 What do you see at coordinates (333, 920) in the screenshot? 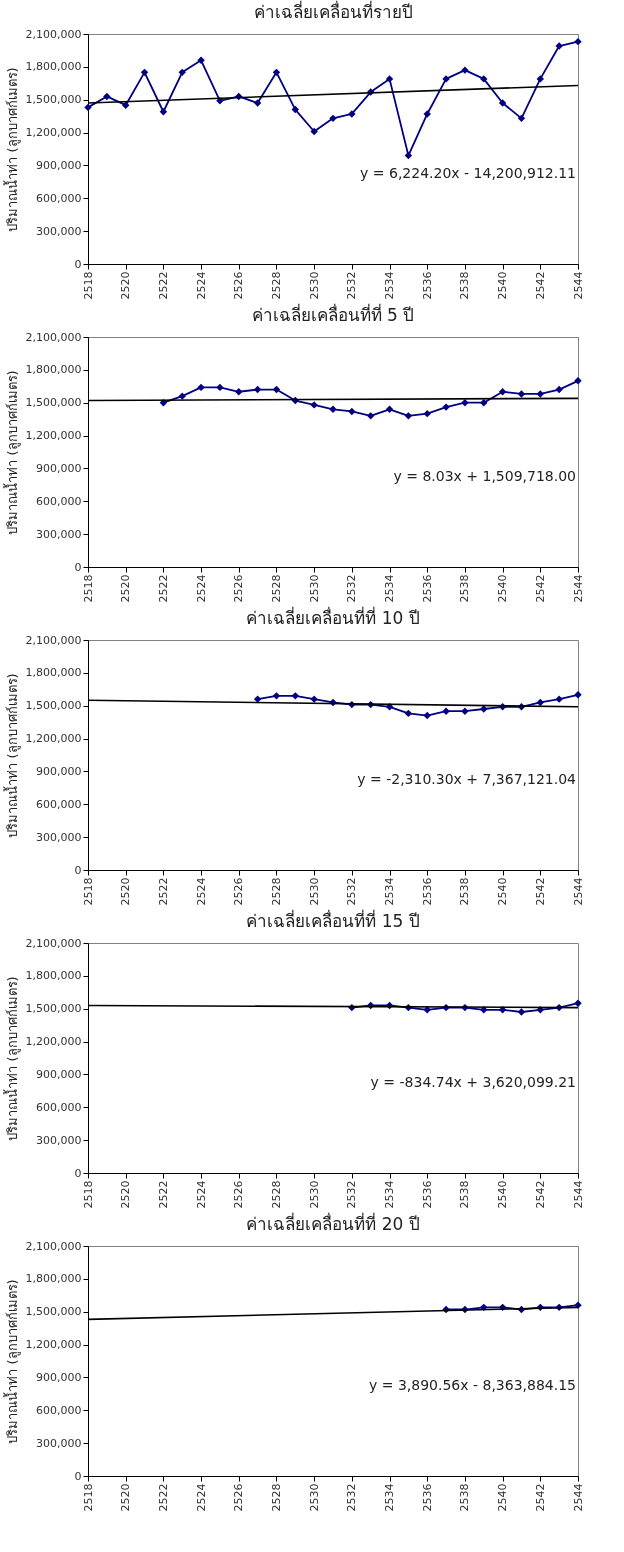
I see `chart-title: ค่าเฉลี่ยเคลื่อนที่ที่ 15 ปี` at bounding box center [333, 920].